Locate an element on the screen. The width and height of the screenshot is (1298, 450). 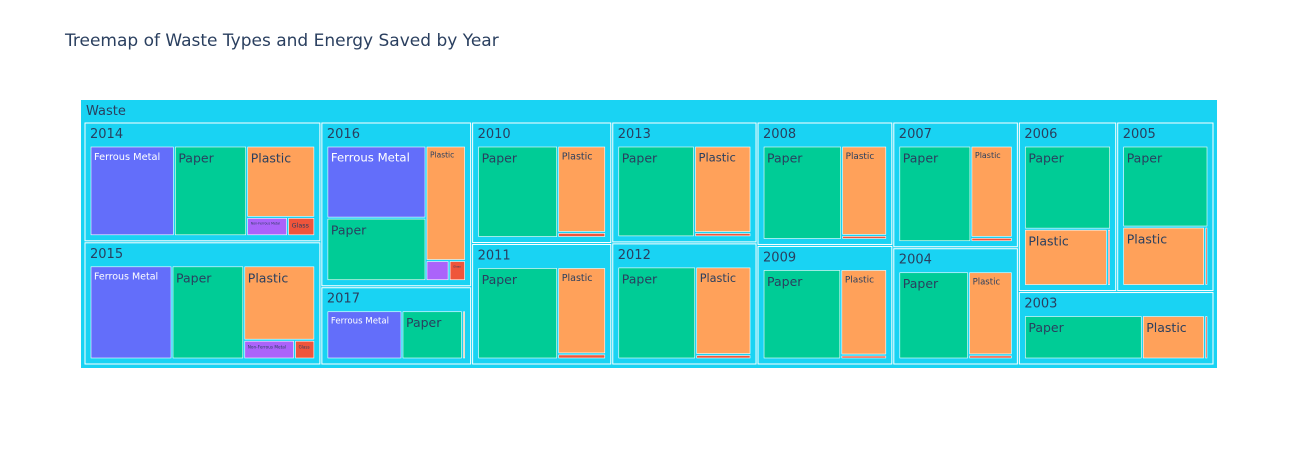
year-label-2006: 2006 is located at coordinates (1040, 134).